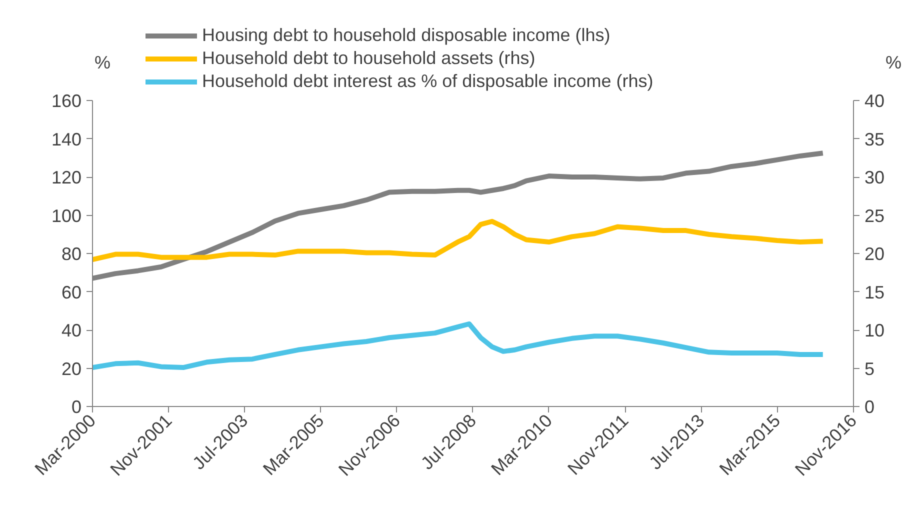  Describe the element at coordinates (71, 368) in the screenshot. I see `y-tick-label: 20` at that location.